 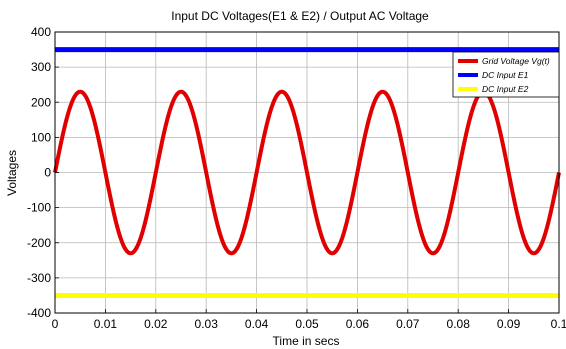 I want to click on x-tick-label: 0.06, so click(x=358, y=324).